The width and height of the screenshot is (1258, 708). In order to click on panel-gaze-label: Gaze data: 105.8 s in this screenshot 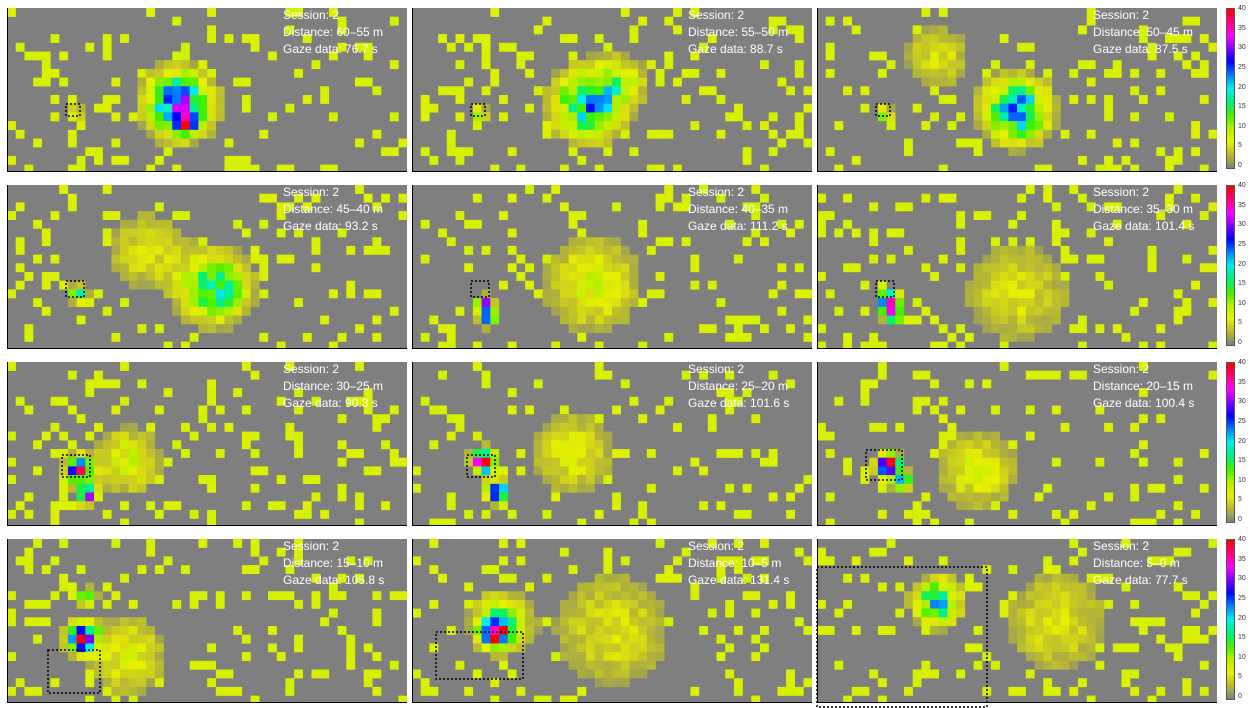, I will do `click(334, 580)`.